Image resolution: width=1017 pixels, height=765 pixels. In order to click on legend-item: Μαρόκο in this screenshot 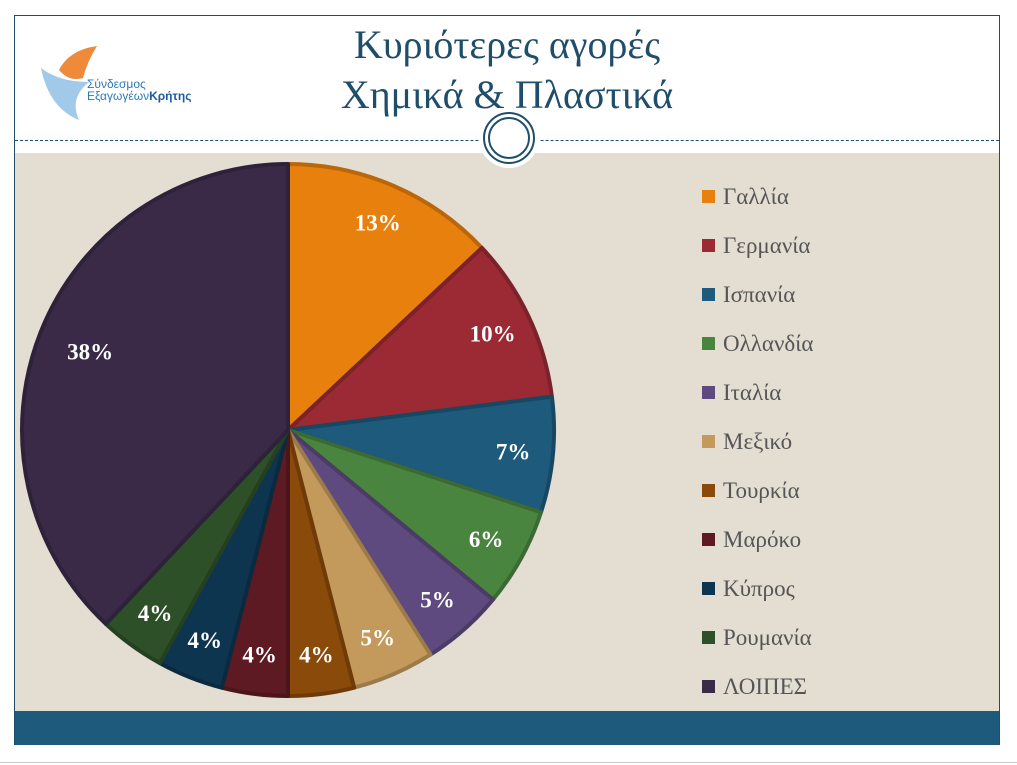, I will do `click(757, 539)`.